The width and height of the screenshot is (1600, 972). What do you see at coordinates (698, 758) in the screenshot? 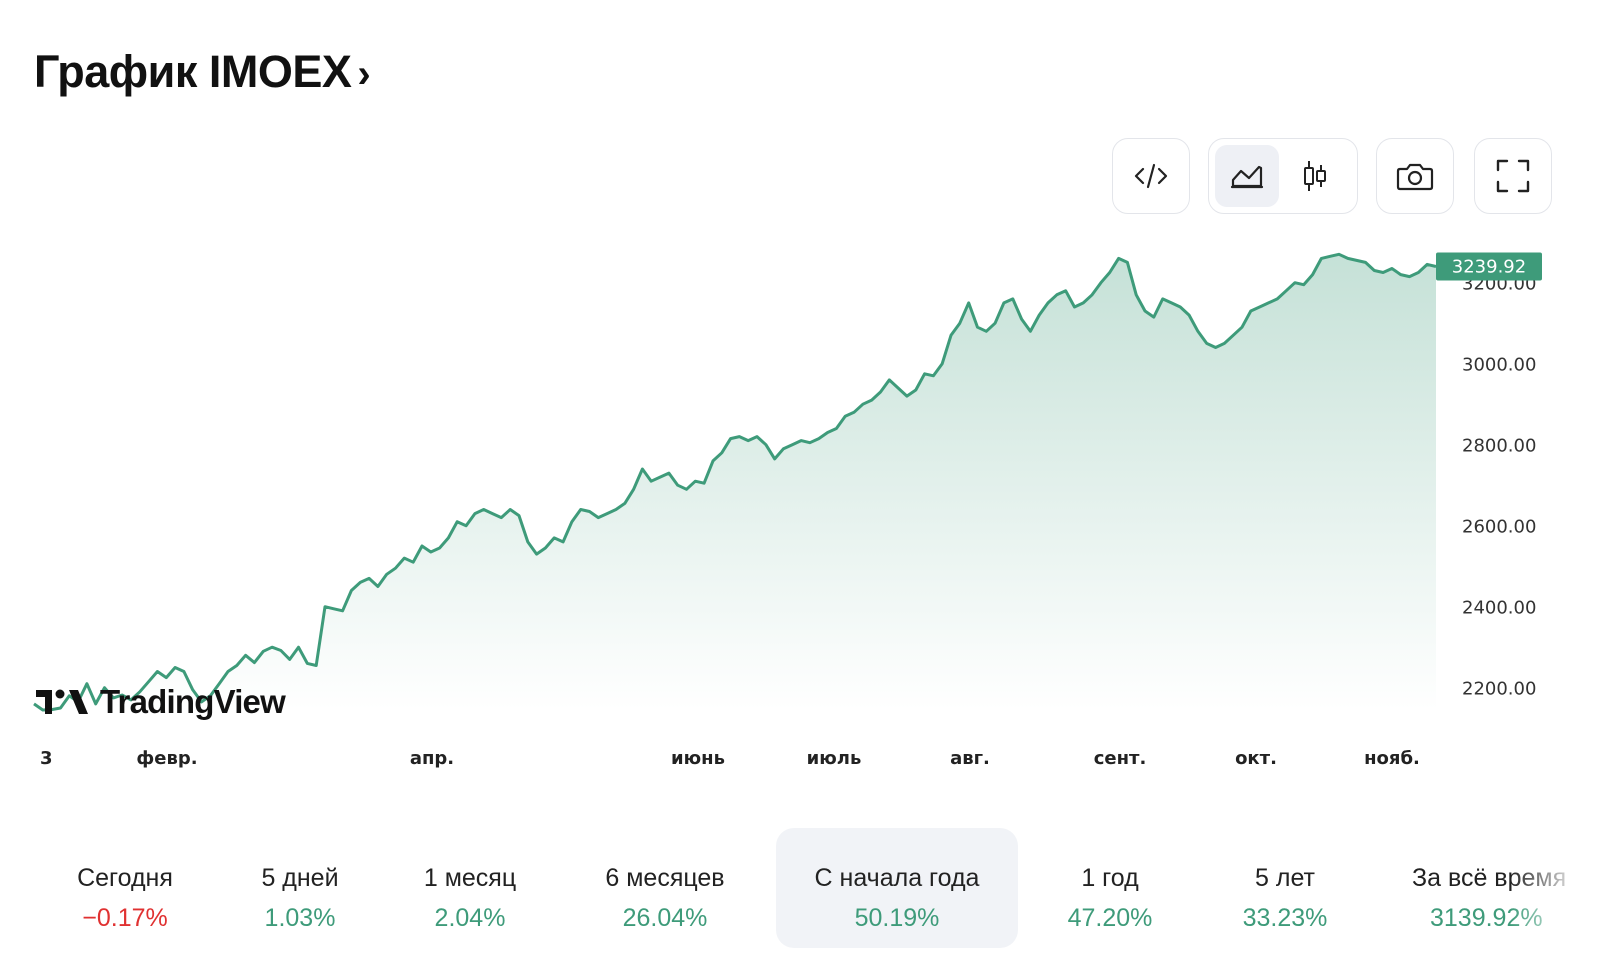
I see `x-tick-label: июнь` at bounding box center [698, 758].